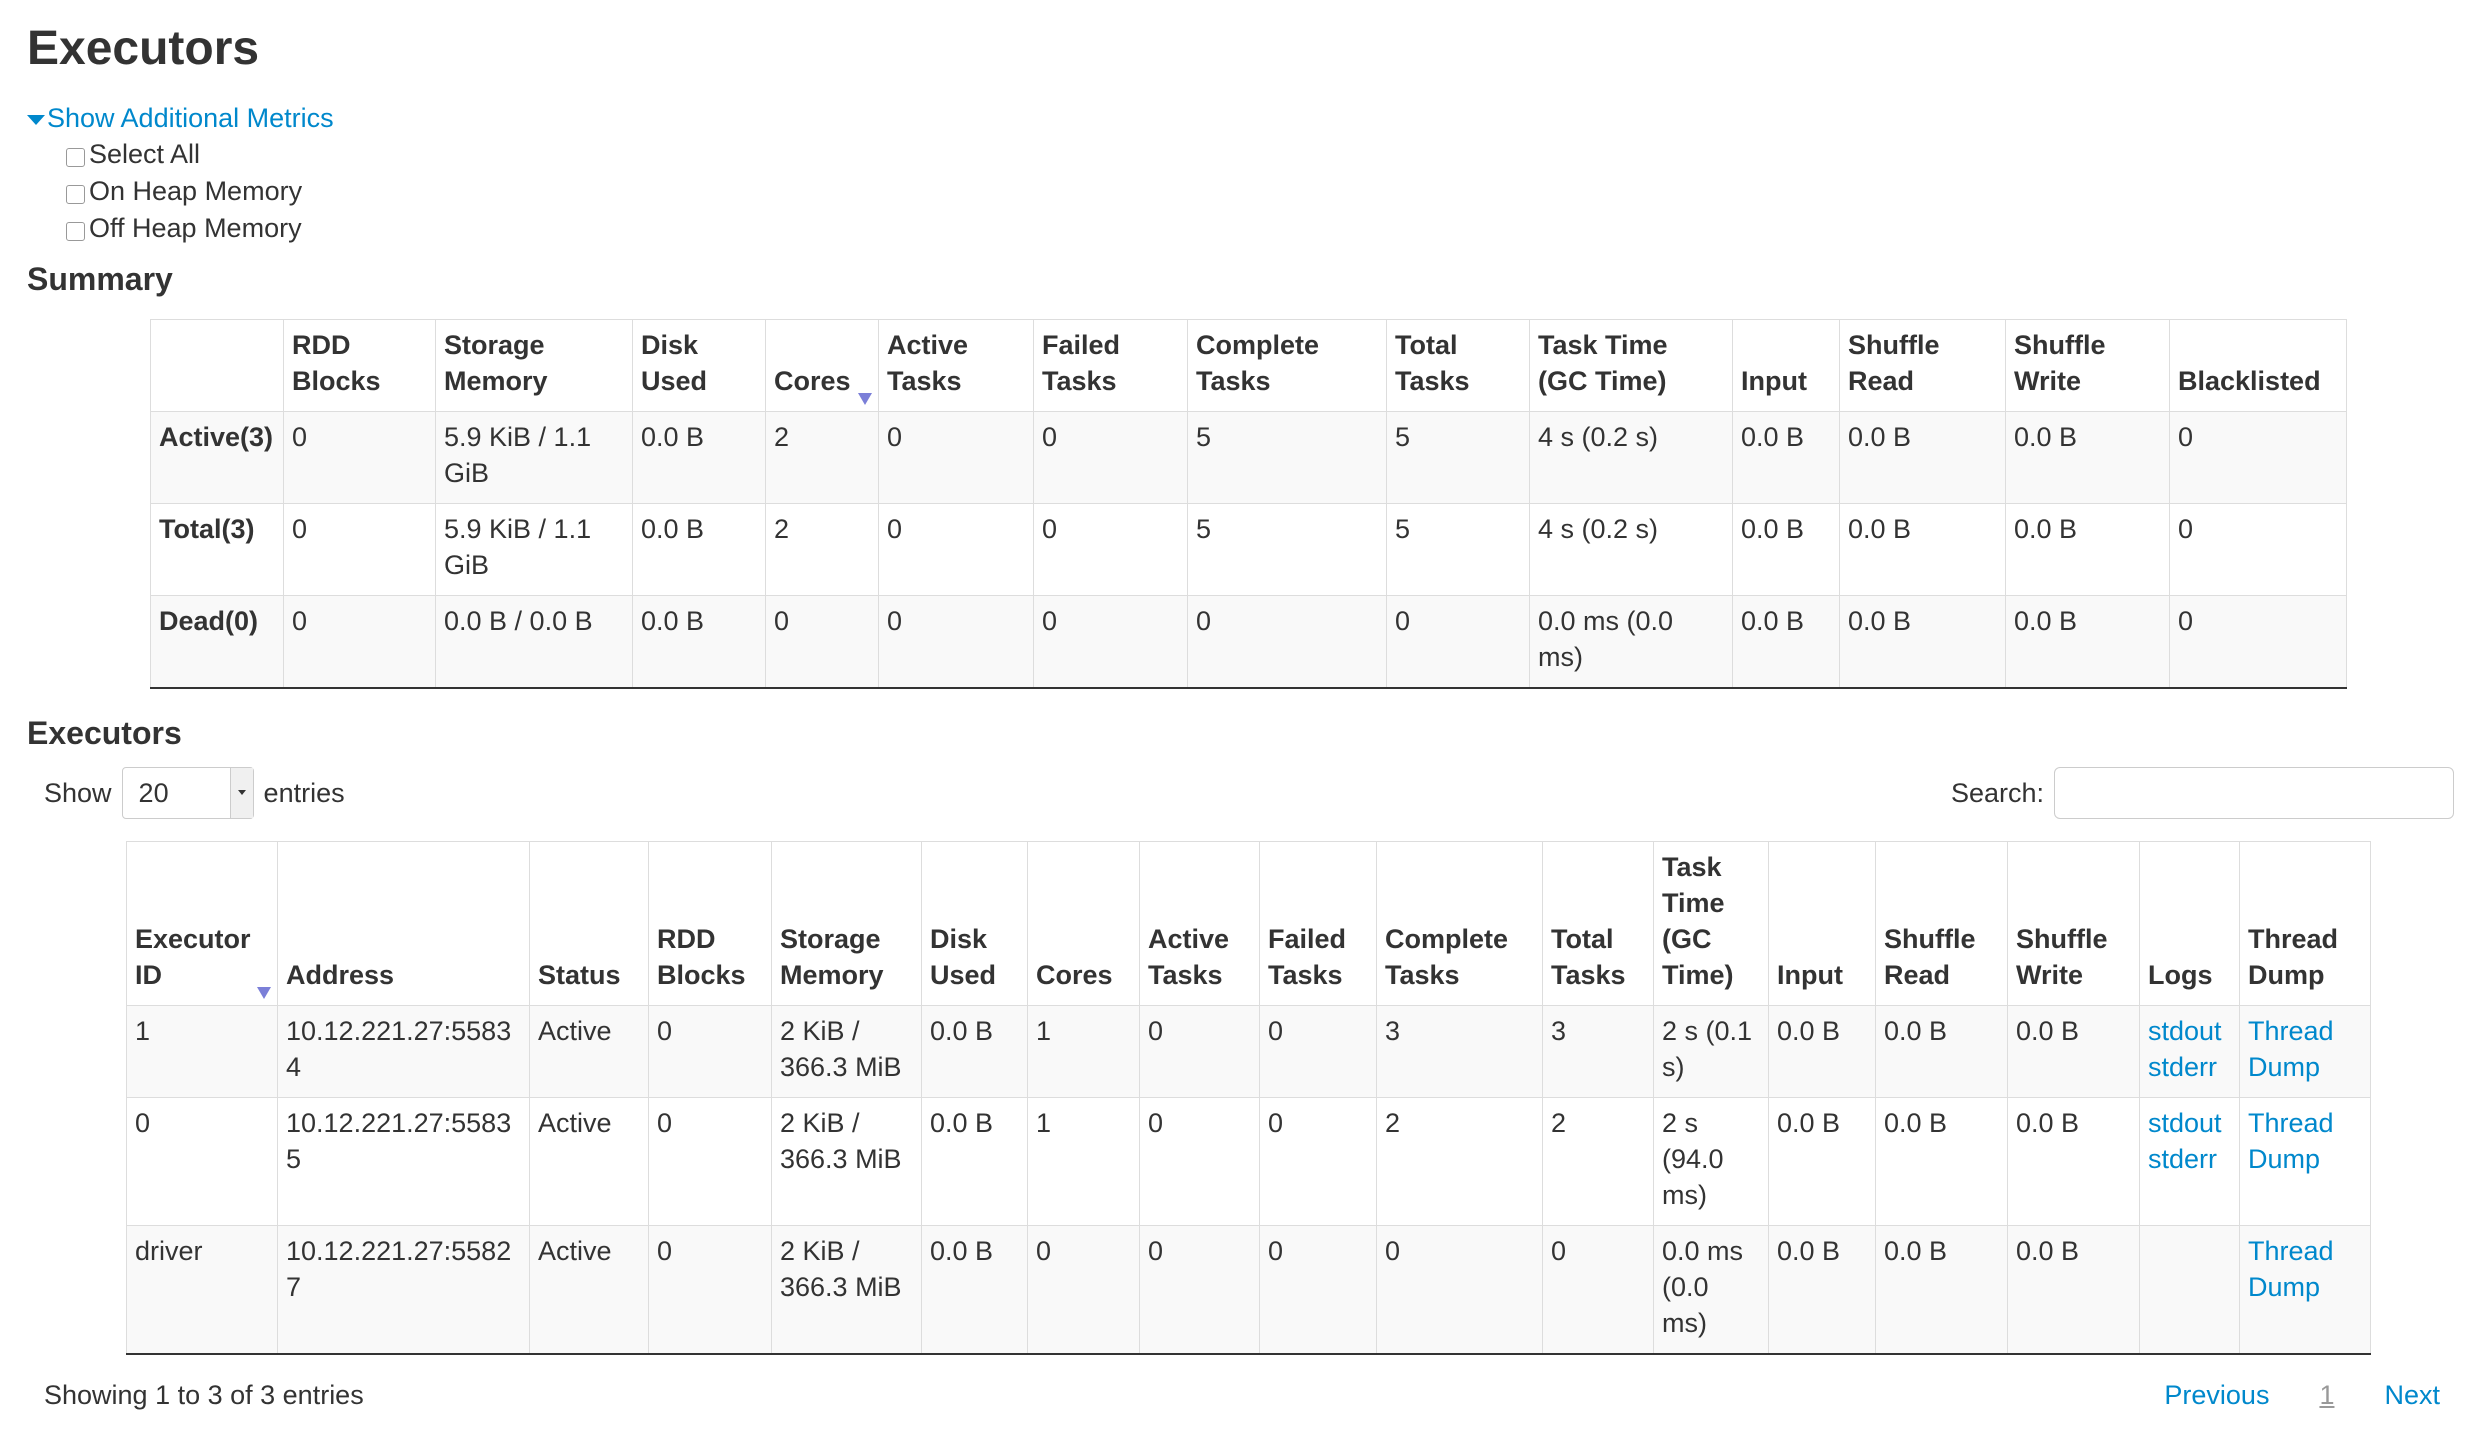 The image size is (2466, 1433). Describe the element at coordinates (2412, 1395) in the screenshot. I see `next-page-button: Next` at that location.